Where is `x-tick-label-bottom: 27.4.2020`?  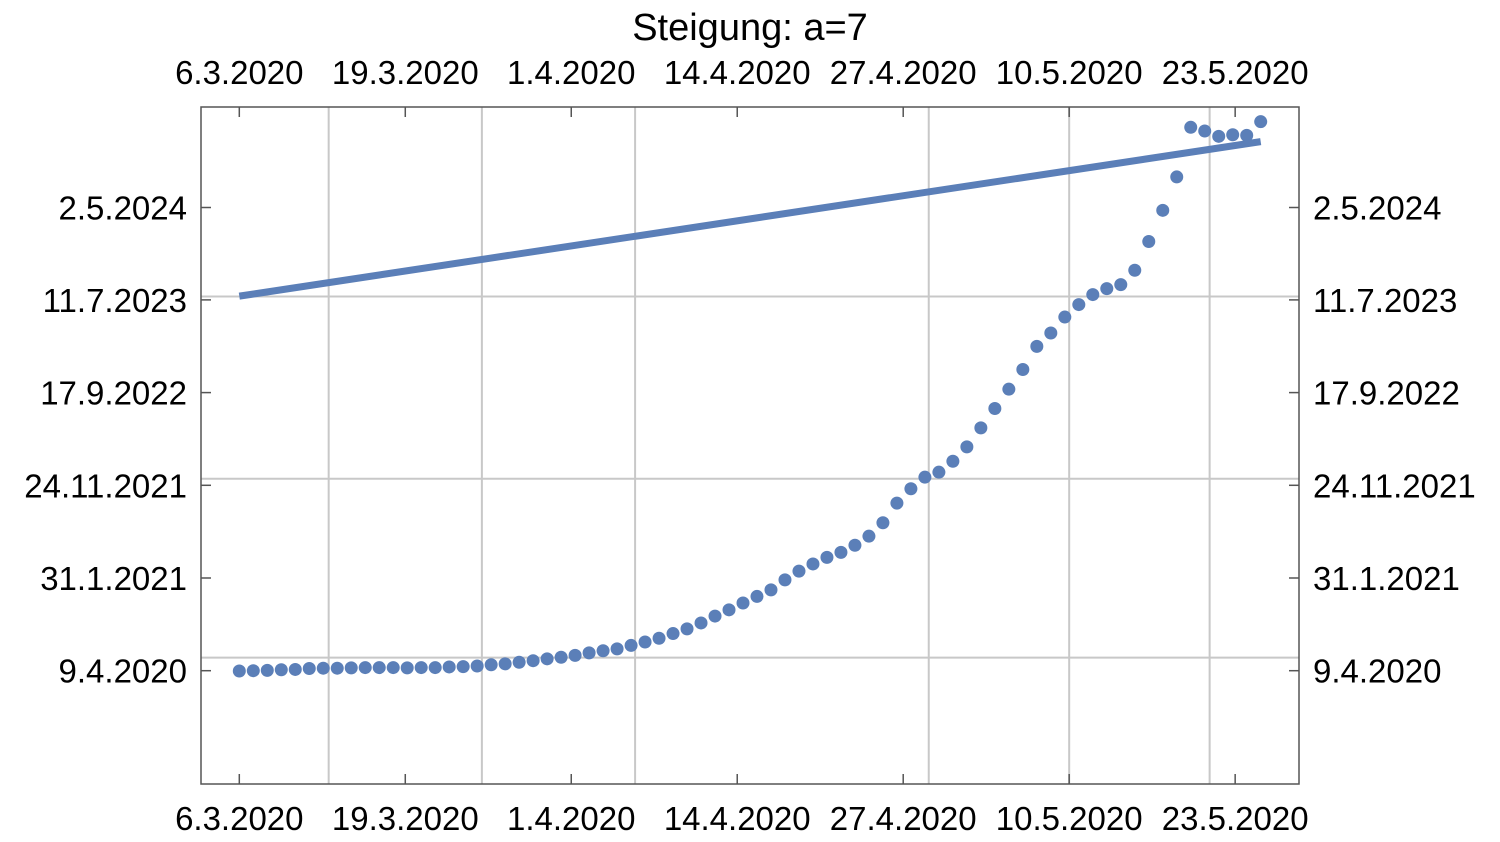 x-tick-label-bottom: 27.4.2020 is located at coordinates (903, 818).